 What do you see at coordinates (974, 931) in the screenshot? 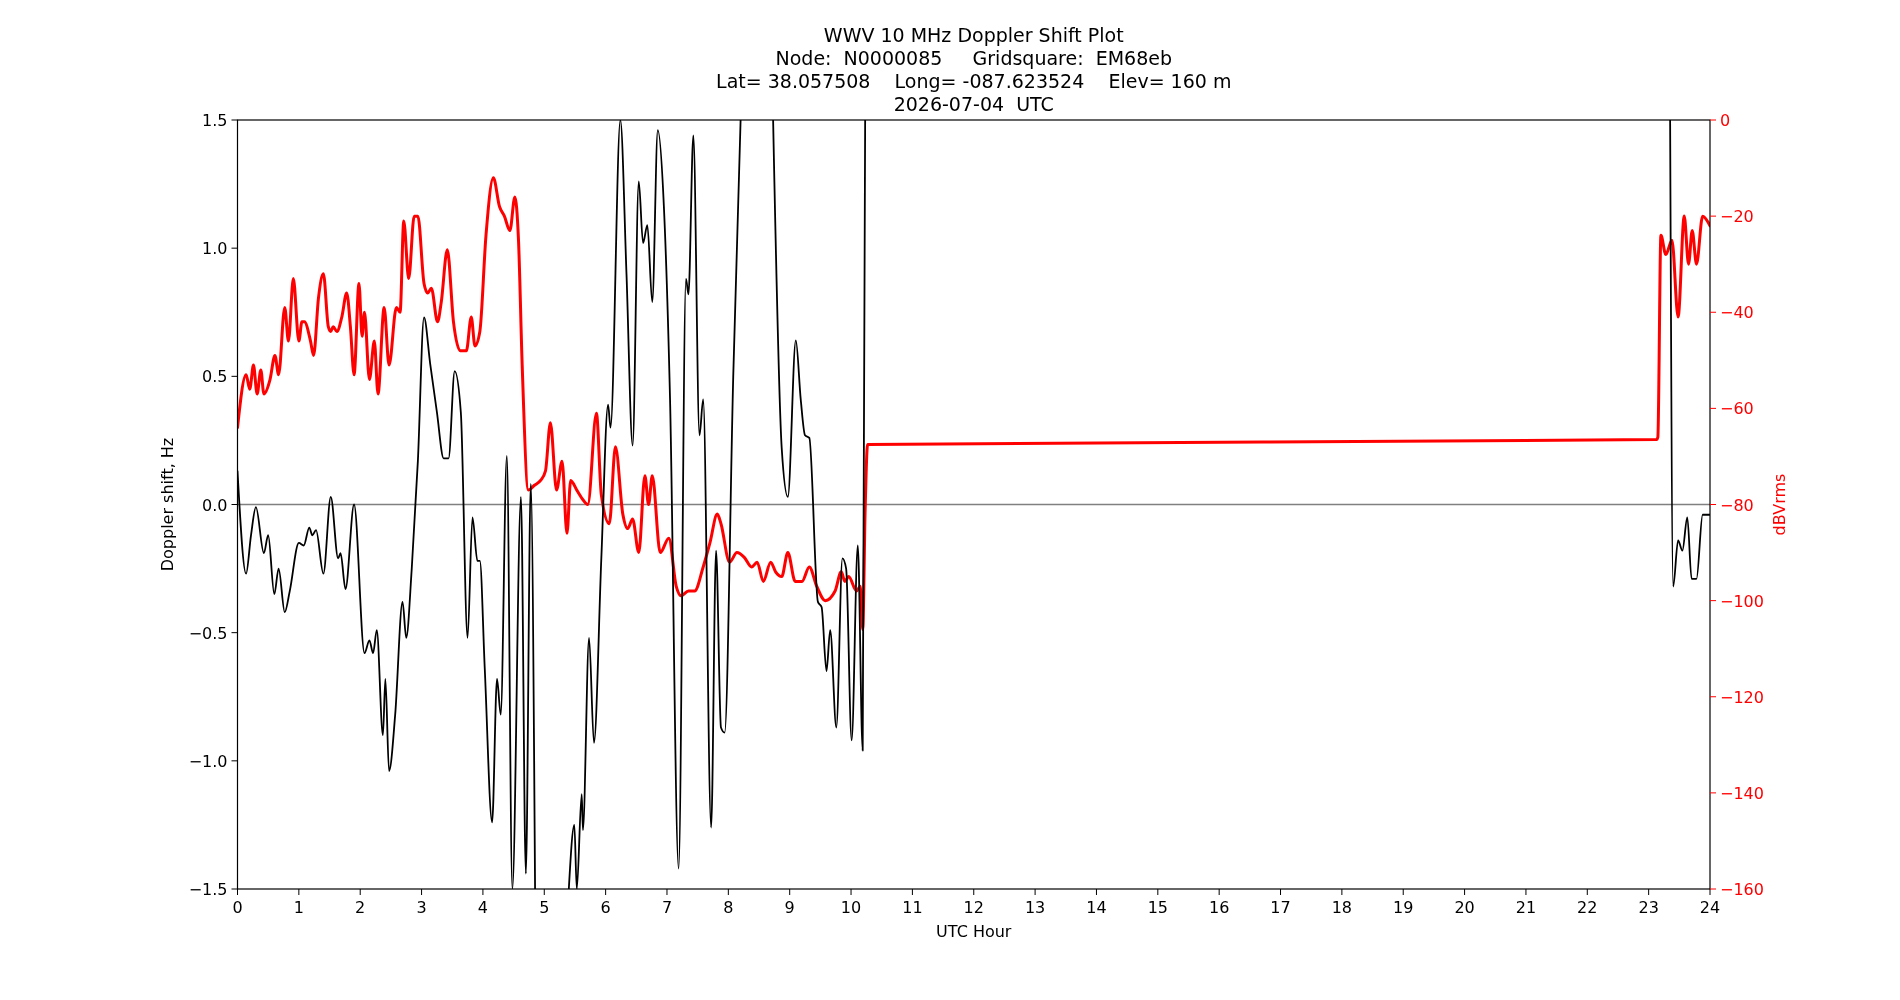
I see `x-axis-title: UTC Hour` at bounding box center [974, 931].